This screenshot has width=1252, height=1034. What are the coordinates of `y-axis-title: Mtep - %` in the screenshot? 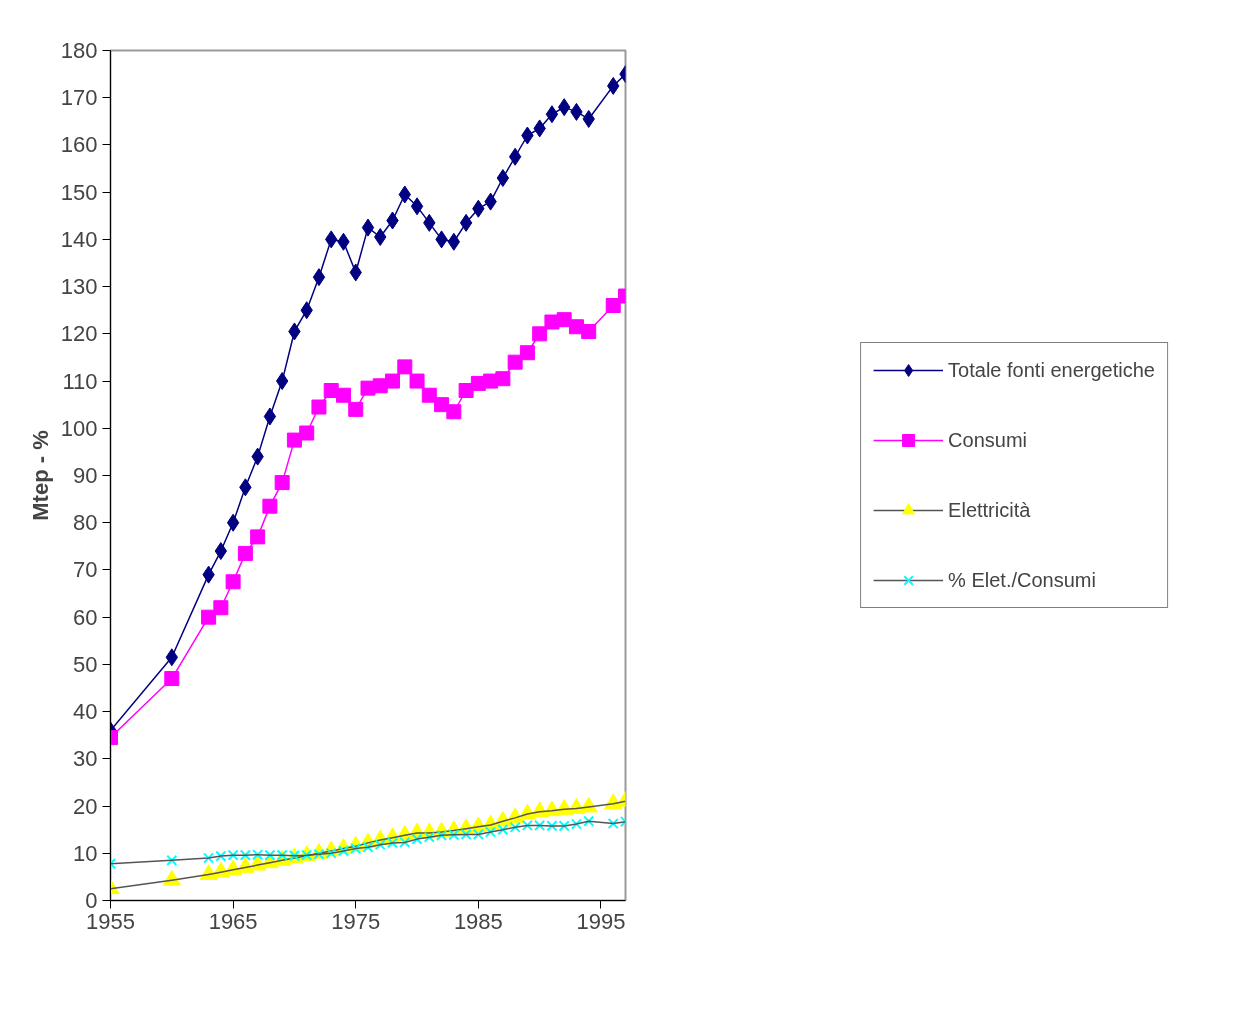 It's located at (40, 475).